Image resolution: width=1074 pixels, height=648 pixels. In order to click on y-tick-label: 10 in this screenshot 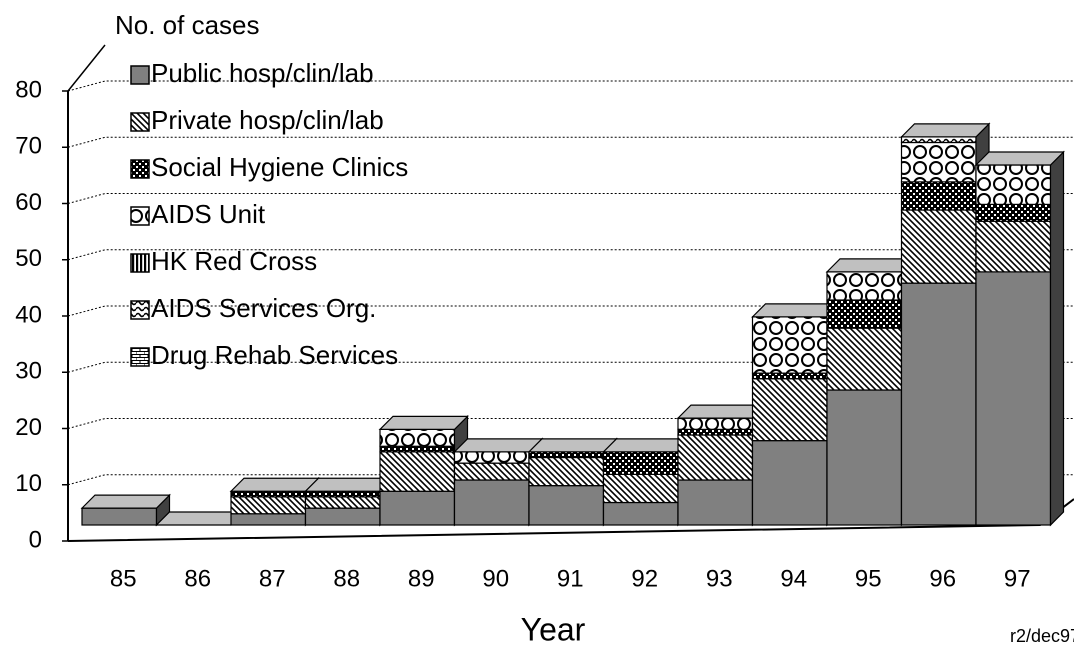, I will do `click(28, 483)`.